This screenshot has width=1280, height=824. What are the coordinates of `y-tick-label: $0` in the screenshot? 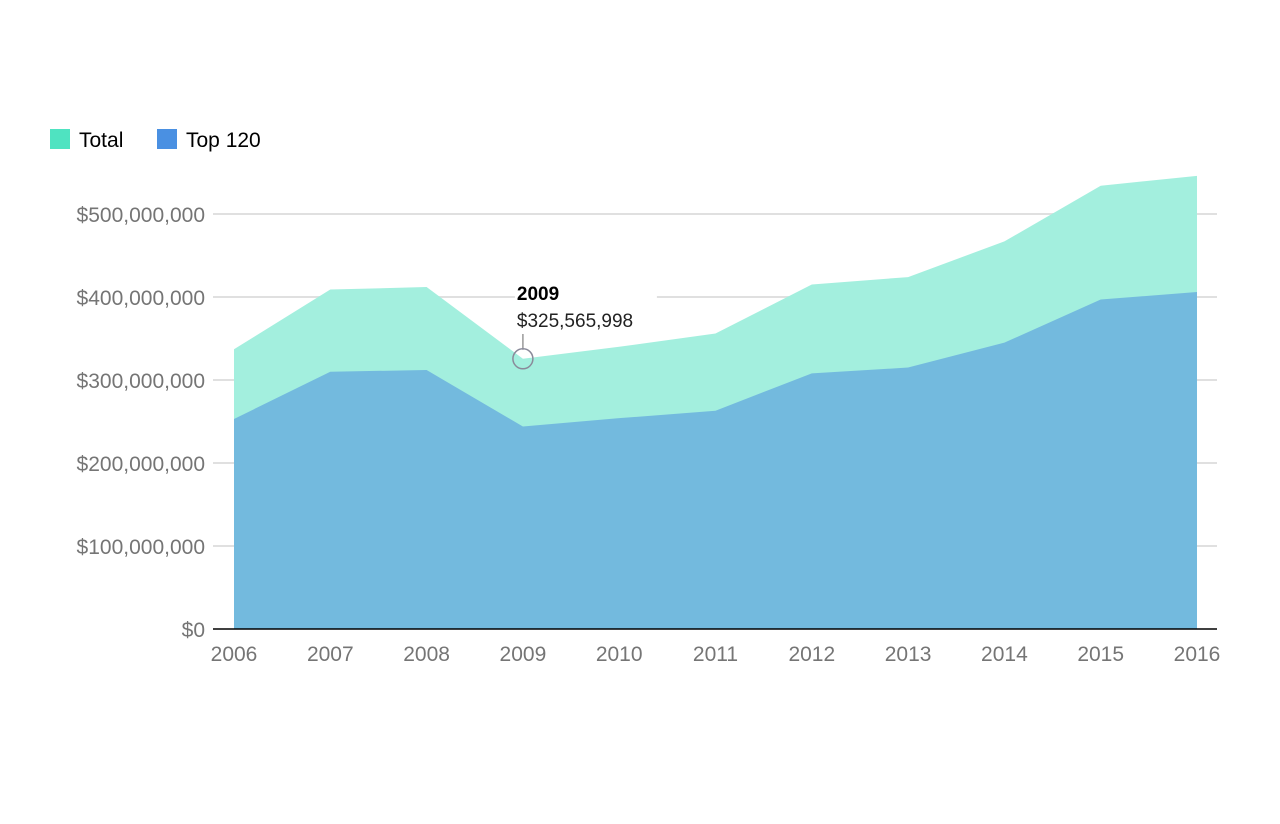 It's located at (193, 630).